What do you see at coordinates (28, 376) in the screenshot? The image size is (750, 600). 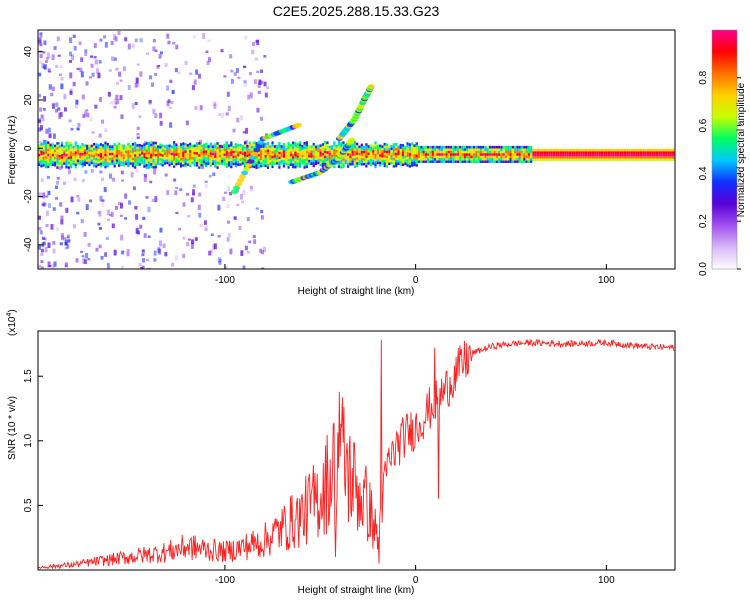 I see `snr-y-tick-label: 1.5` at bounding box center [28, 376].